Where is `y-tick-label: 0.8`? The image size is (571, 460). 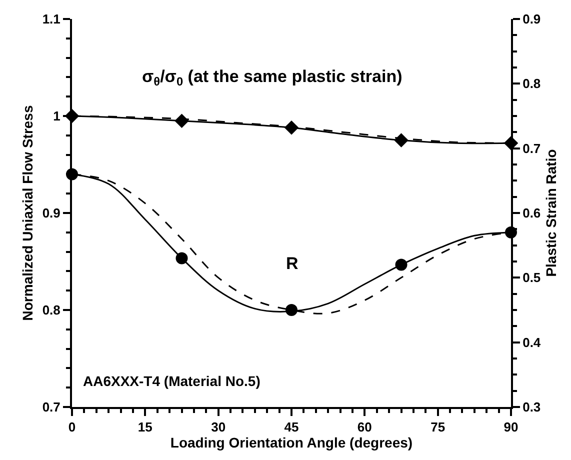
y-tick-label: 0.8 is located at coordinates (51, 310).